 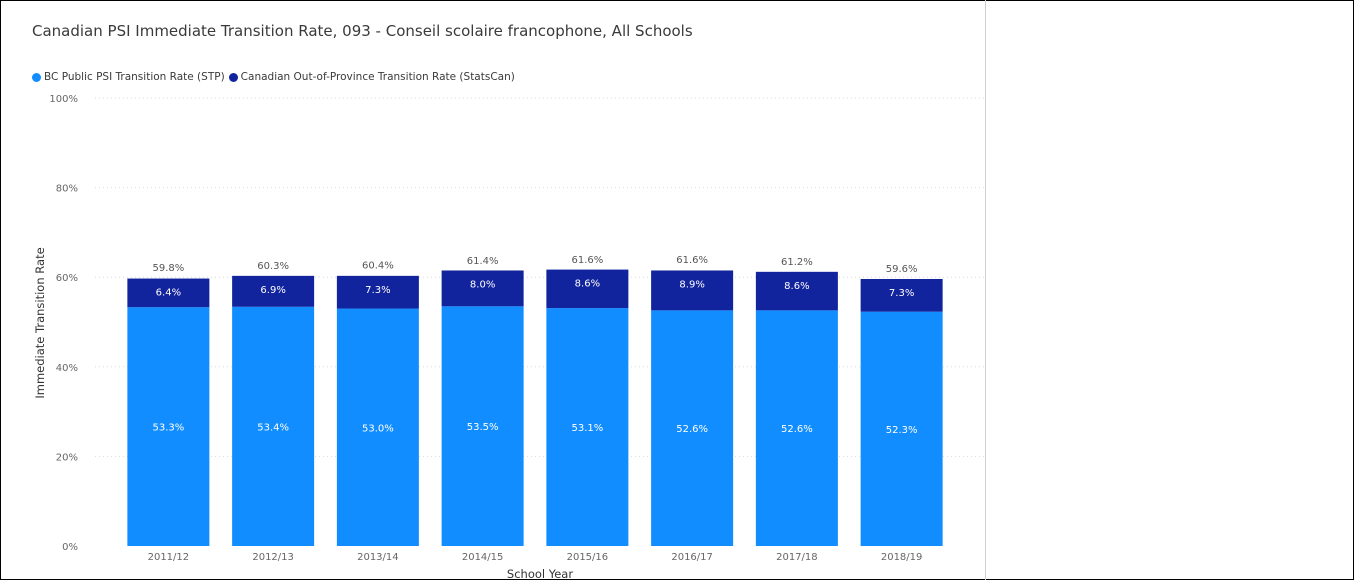 I want to click on data-label: 53.0%, so click(x=378, y=428).